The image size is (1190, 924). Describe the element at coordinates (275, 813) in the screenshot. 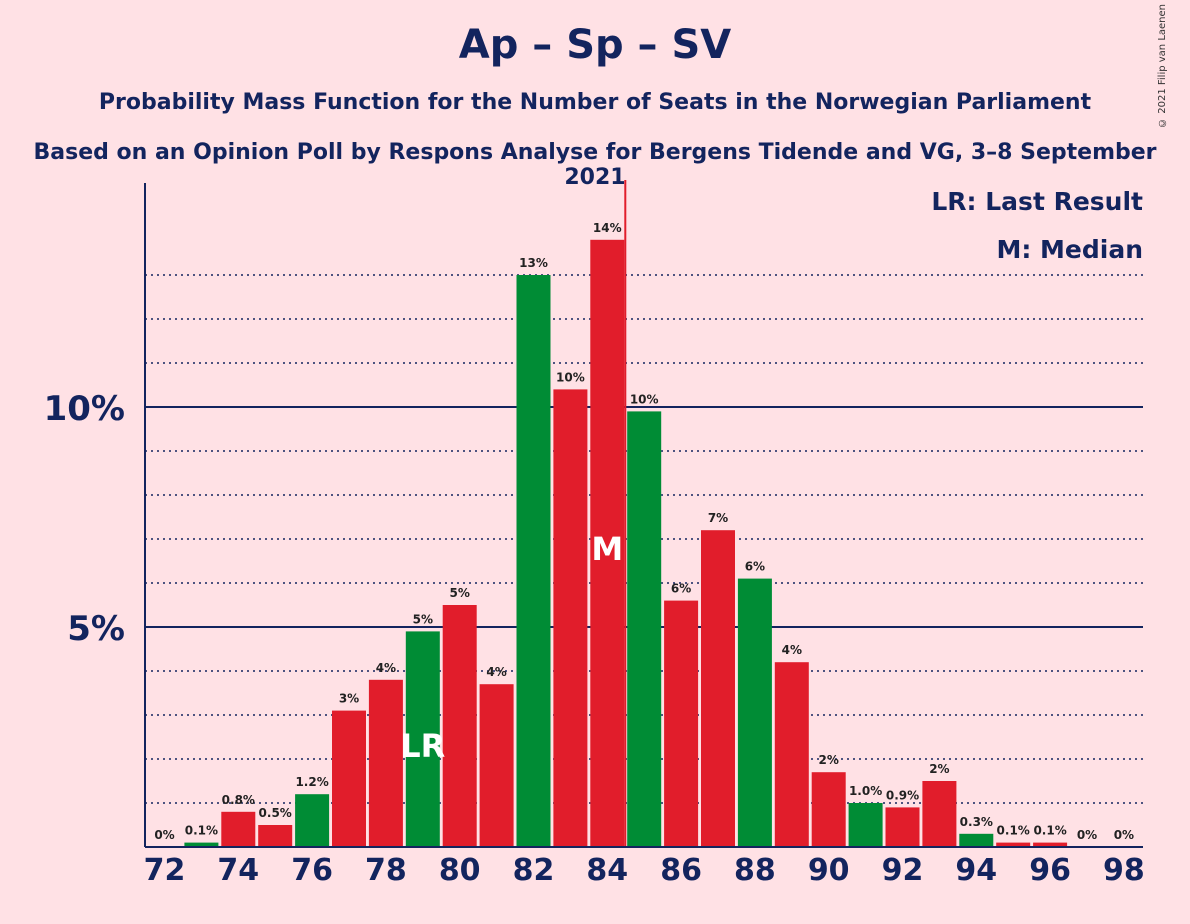

I see `data-label: 0.5%` at that location.